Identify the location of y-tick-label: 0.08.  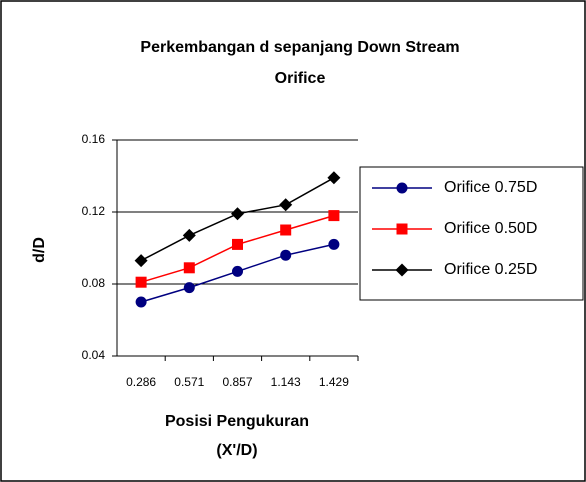
(94, 283).